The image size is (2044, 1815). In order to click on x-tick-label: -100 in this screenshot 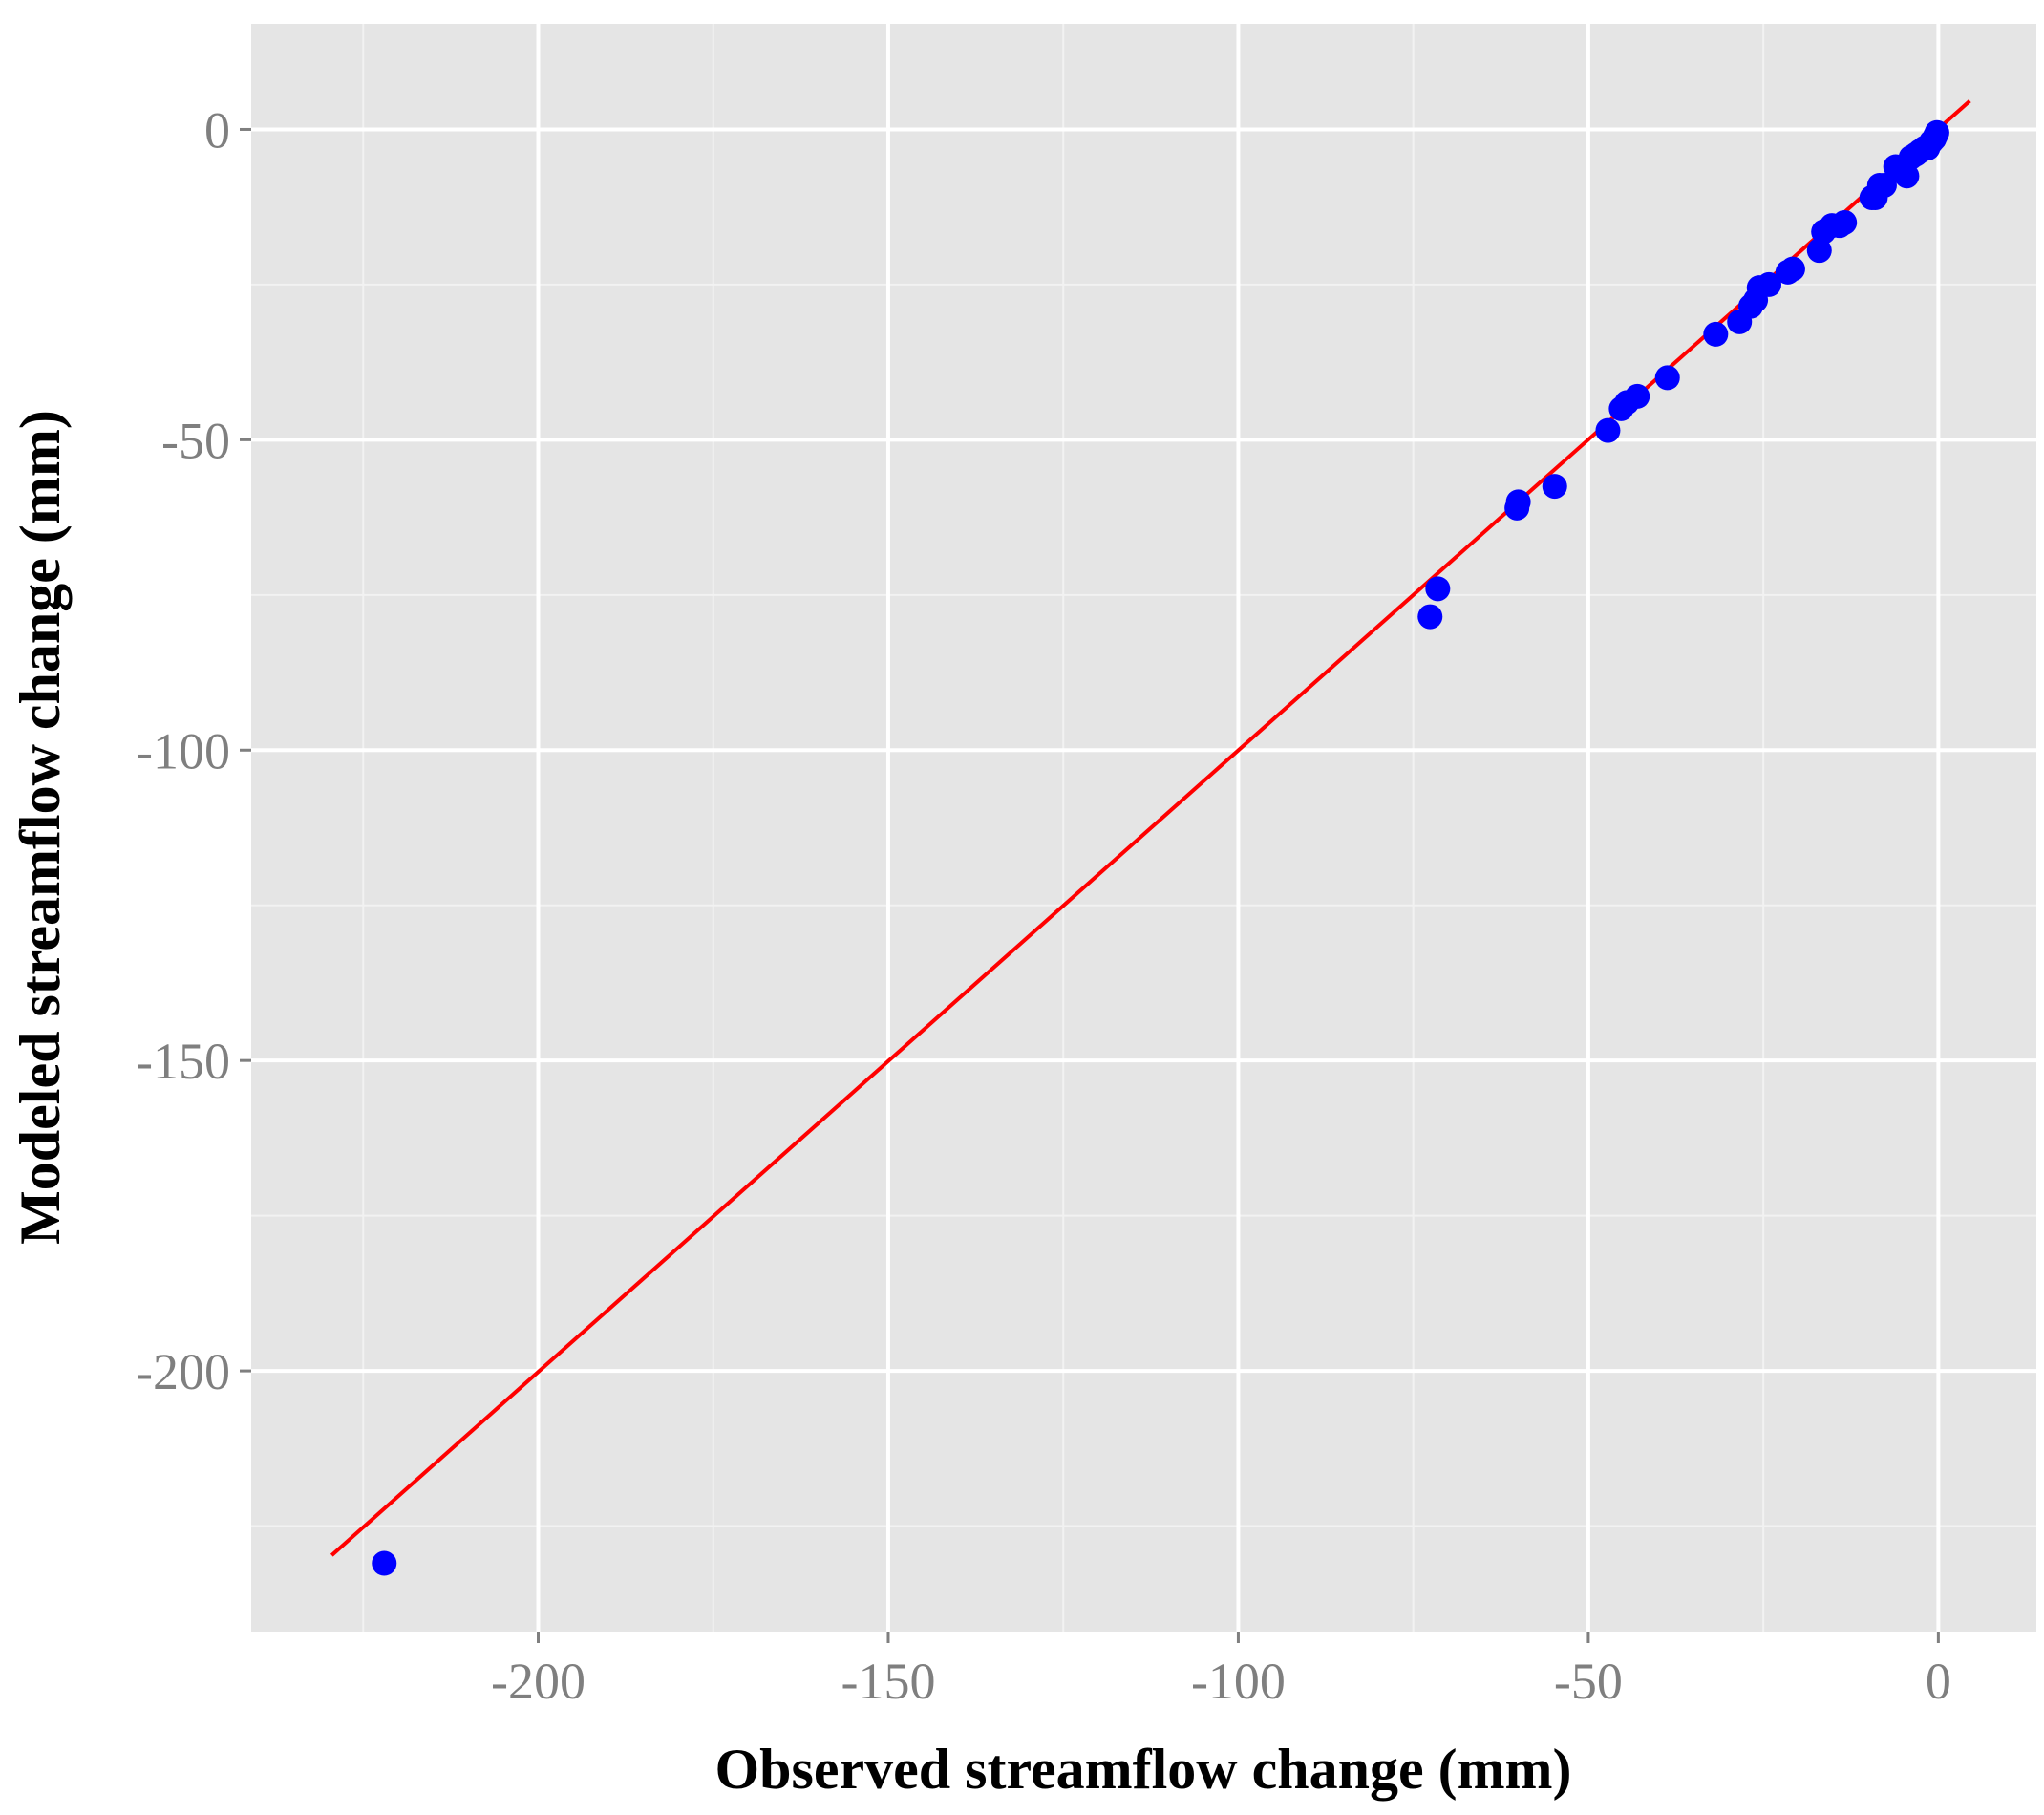, I will do `click(1238, 1681)`.